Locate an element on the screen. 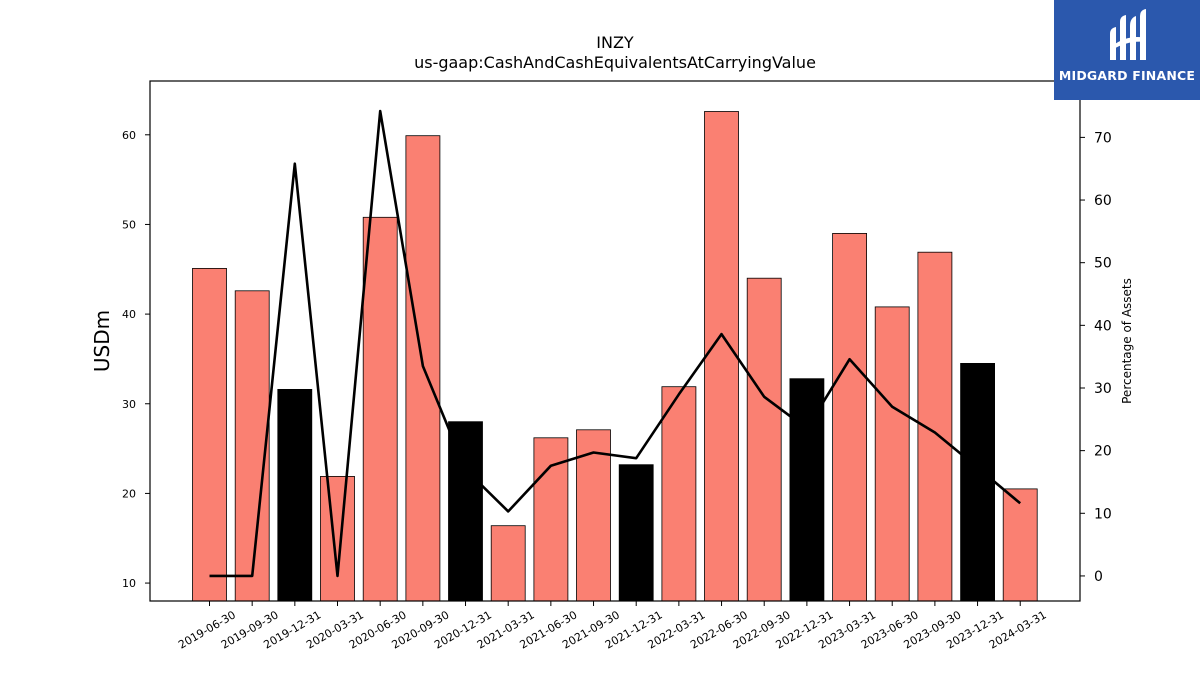 This screenshot has width=1200, height=675. y2-tick-label-50: 50 is located at coordinates (1103, 264).